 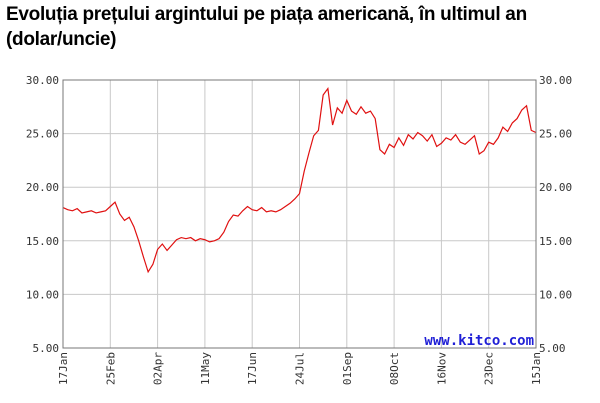 I want to click on y-tick-label-right: 30.00, so click(x=555, y=80).